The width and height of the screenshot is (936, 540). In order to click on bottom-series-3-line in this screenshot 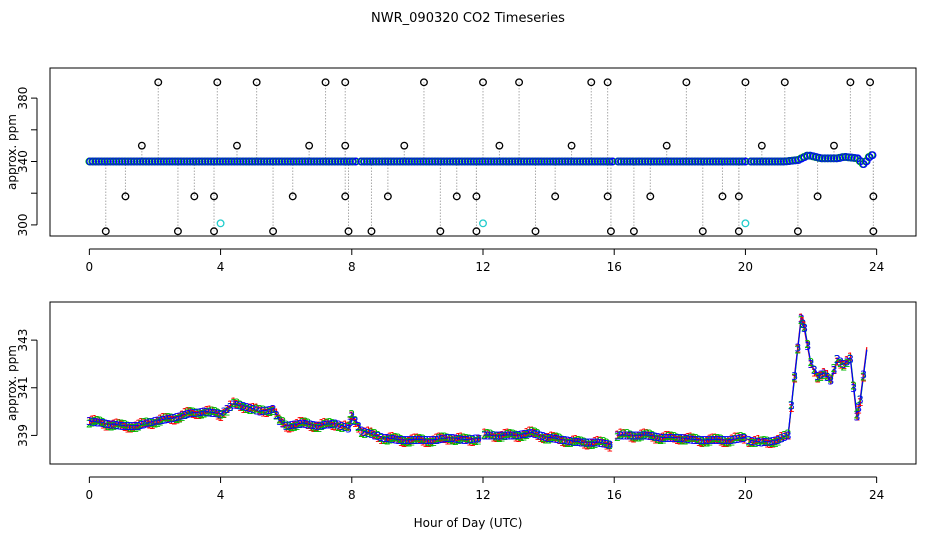, I will do `click(548, 439)`.